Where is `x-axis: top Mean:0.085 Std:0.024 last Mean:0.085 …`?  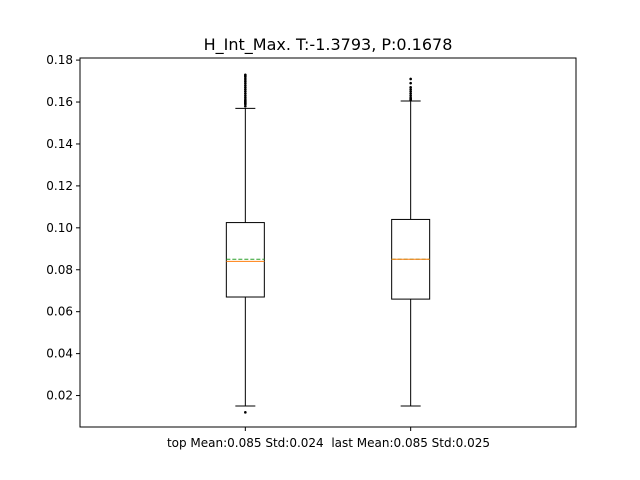 x-axis: top Mean:0.085 Std:0.024 last Mean:0.085 … is located at coordinates (328, 438).